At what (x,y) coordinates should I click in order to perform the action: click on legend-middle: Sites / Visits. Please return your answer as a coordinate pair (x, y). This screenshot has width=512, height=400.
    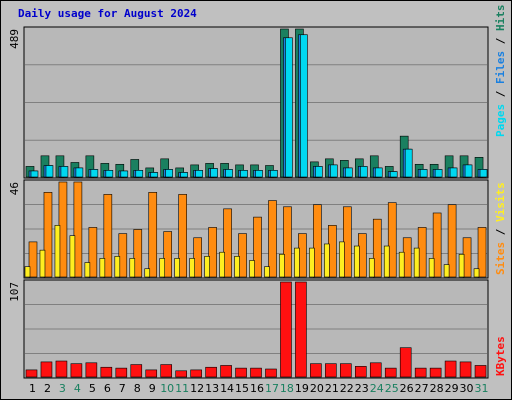
    Looking at the image, I should click on (500, 228).